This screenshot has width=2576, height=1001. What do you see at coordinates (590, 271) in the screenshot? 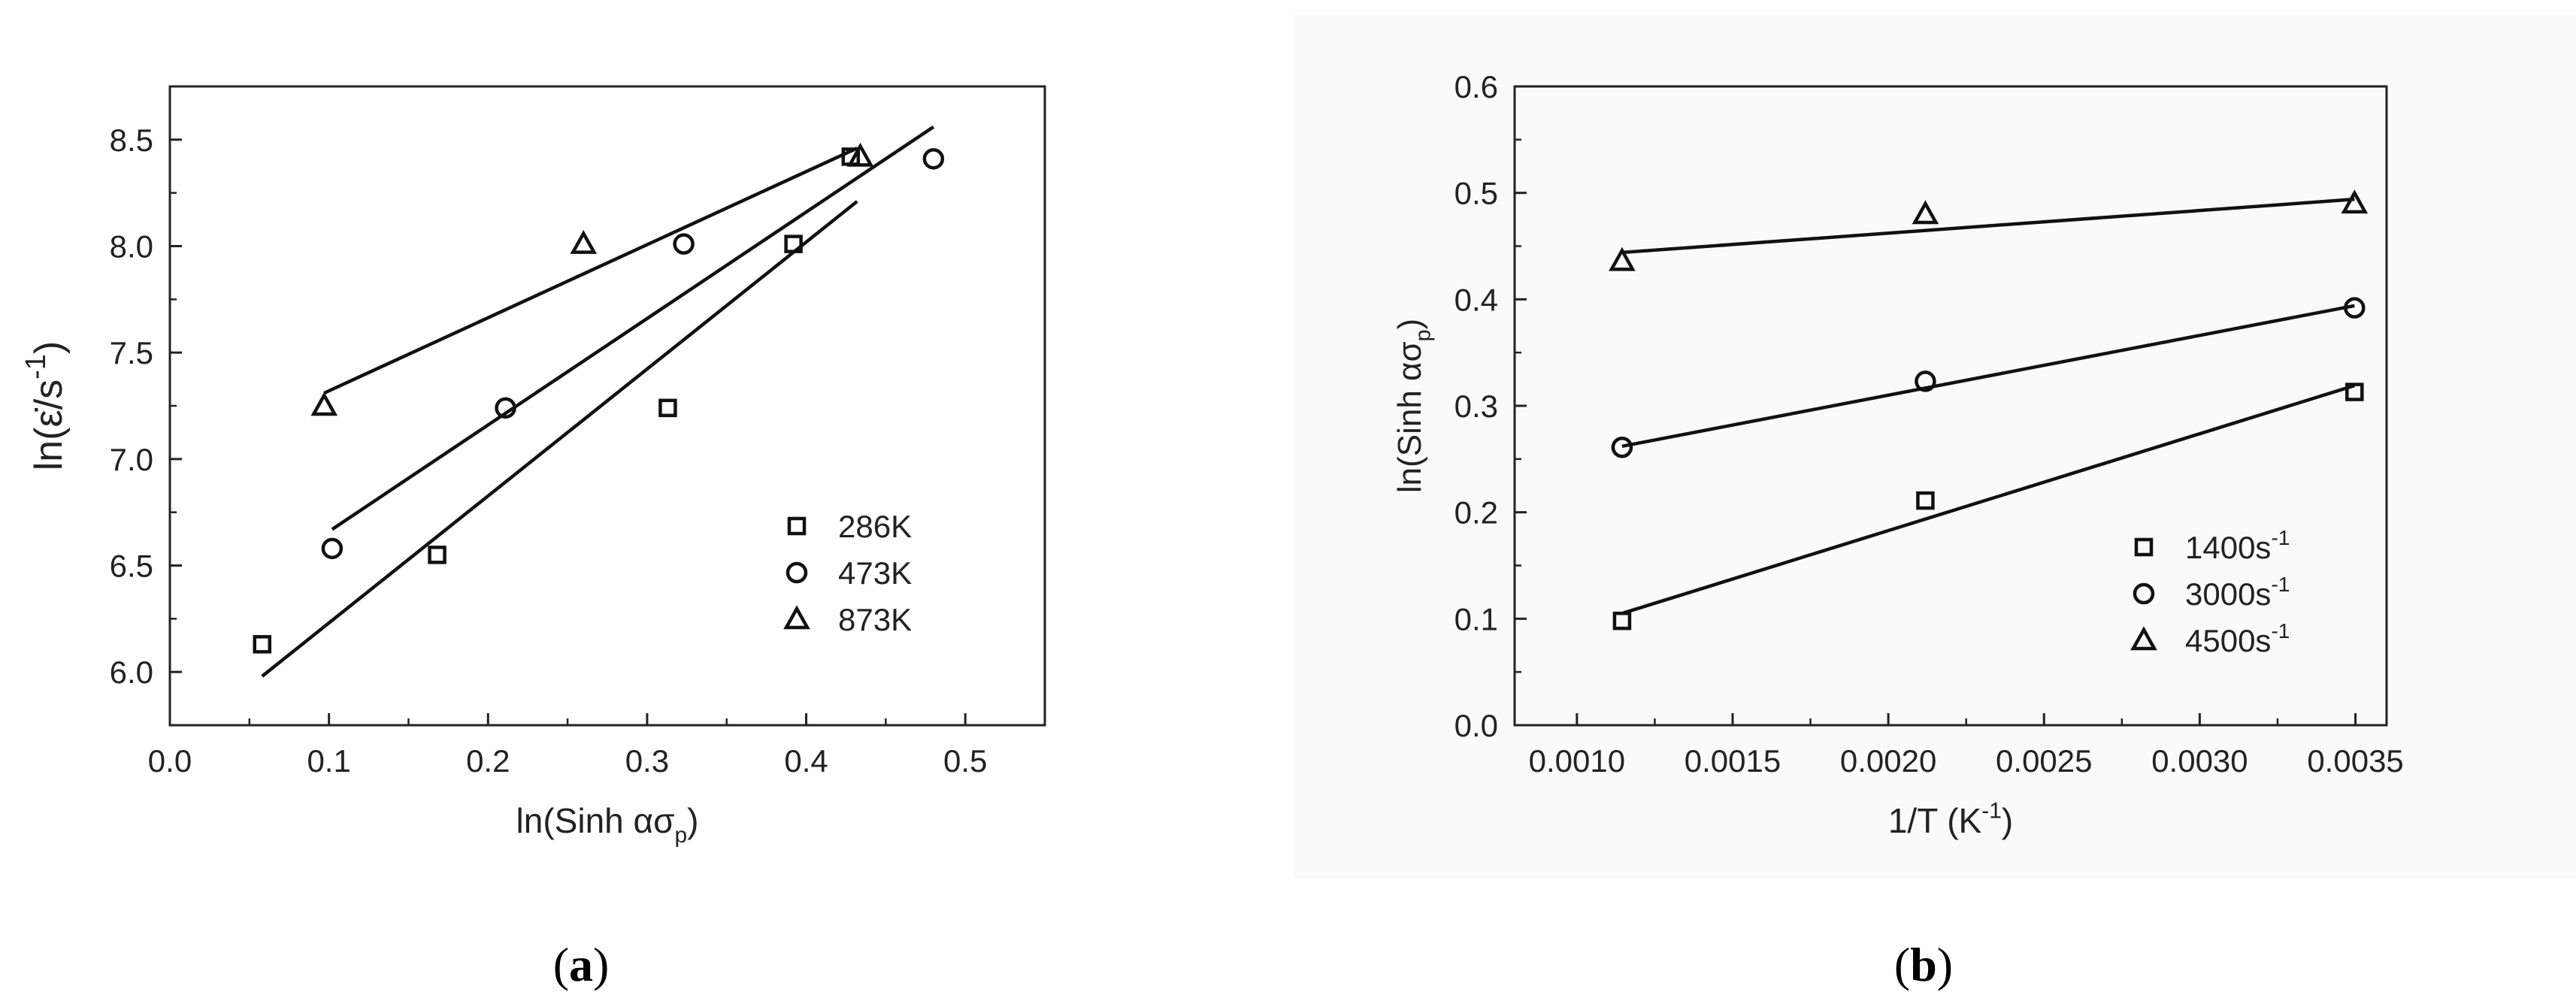
I see `chart-a-fit-line-873k` at bounding box center [590, 271].